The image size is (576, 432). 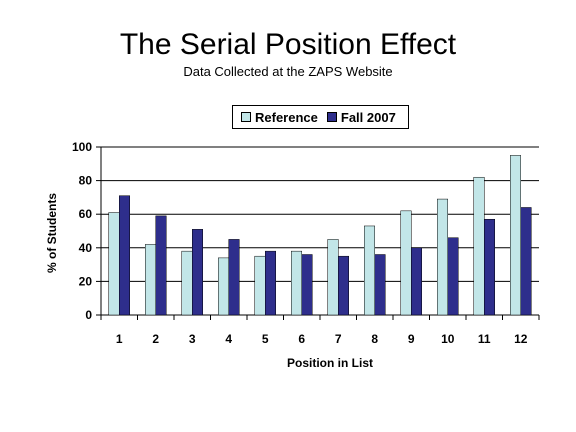 I want to click on legend-swatch-fall-2007, so click(x=331, y=117).